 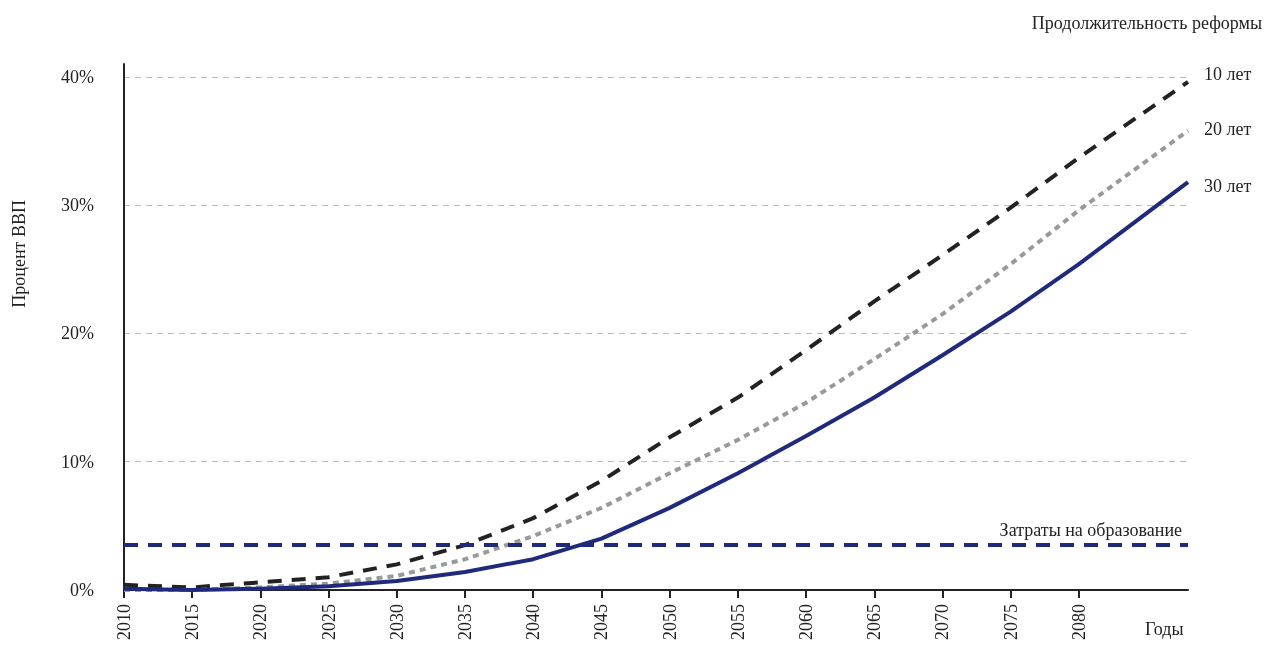 I want to click on x-tick-label: 2035, so click(x=465, y=622).